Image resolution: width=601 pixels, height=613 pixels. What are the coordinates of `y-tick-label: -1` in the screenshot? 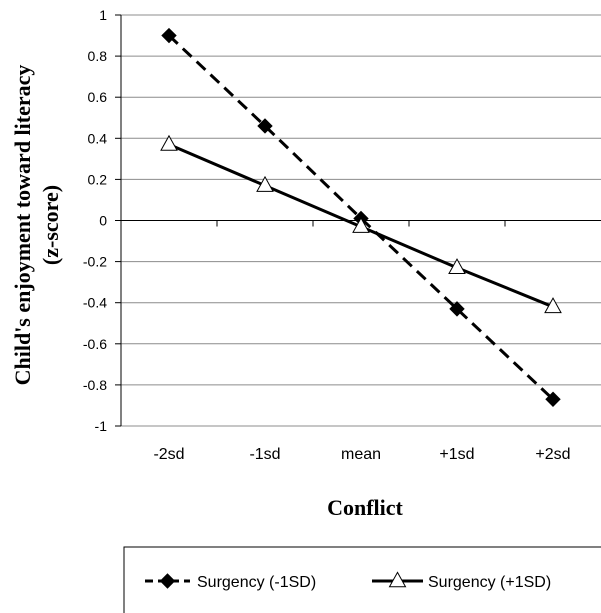 It's located at (101, 426).